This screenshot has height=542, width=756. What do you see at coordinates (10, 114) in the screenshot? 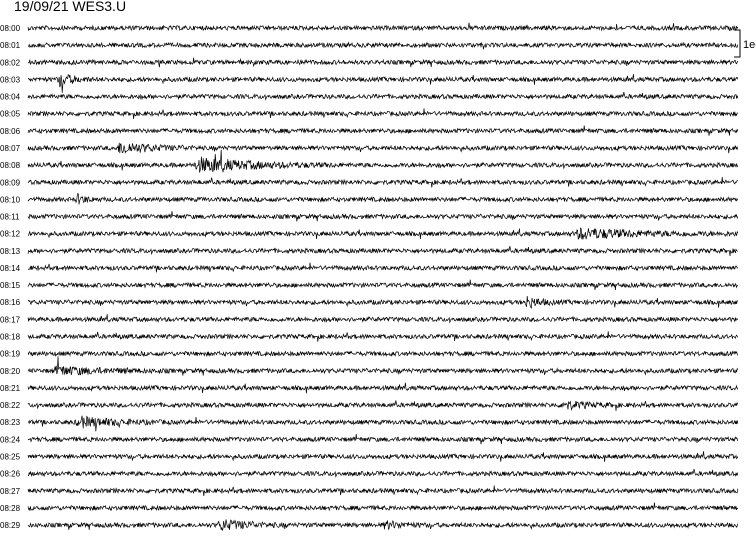
I see `row-label: 08:05` at bounding box center [10, 114].